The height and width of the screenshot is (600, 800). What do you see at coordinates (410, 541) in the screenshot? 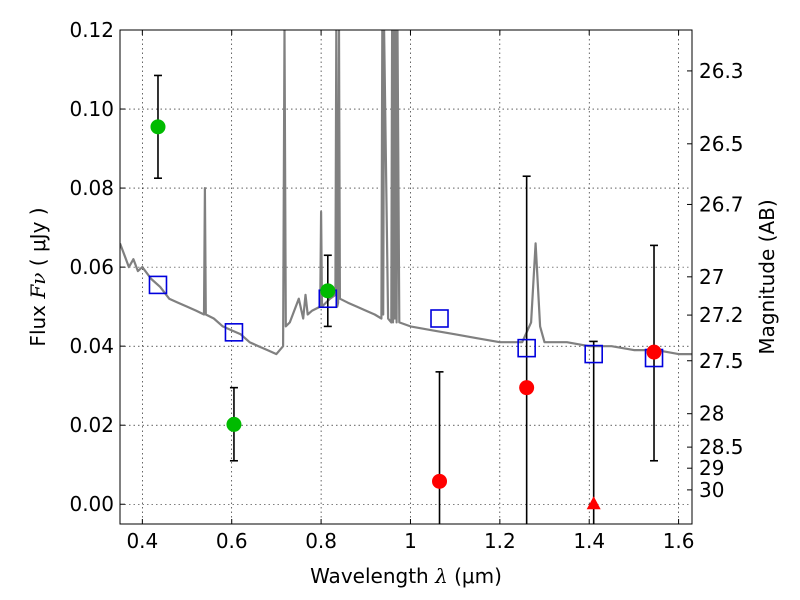
I see `x-tick-label: 1` at bounding box center [410, 541].